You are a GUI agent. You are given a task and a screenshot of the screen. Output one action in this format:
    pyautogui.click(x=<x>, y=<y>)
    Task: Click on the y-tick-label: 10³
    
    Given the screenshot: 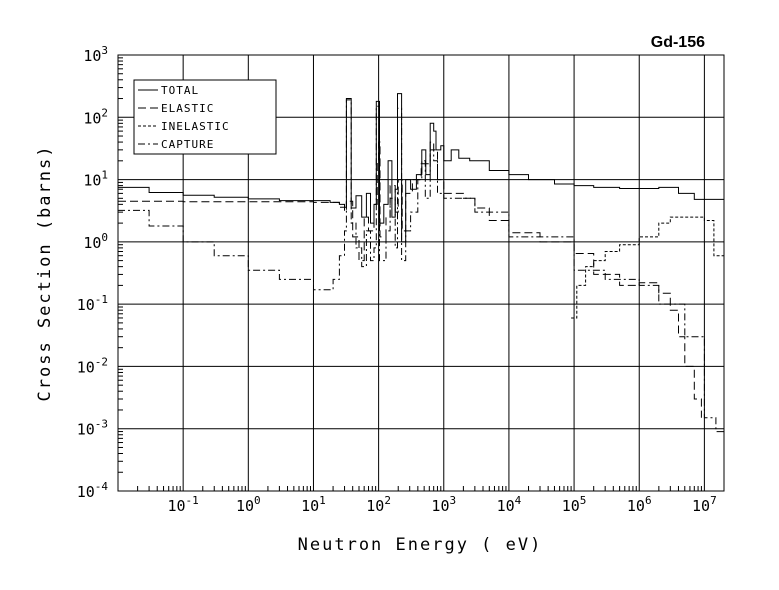 What is the action you would take?
    pyautogui.click(x=95, y=54)
    